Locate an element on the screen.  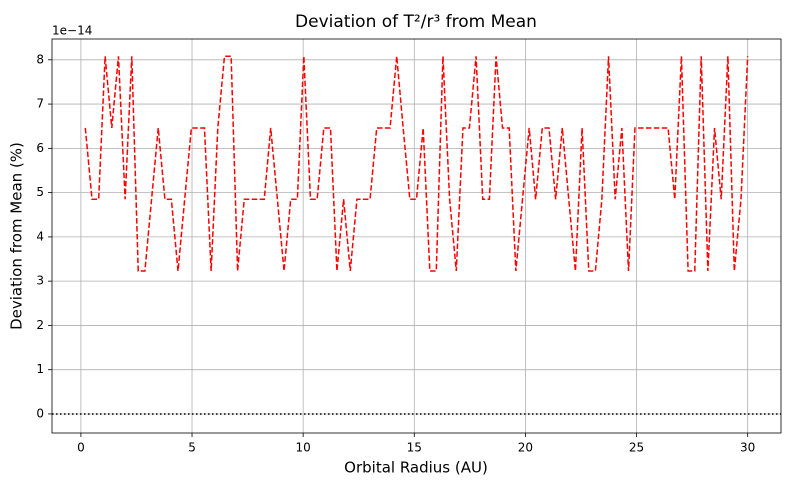
chart-title: Deviation of T²/r³ from Mean is located at coordinates (416, 22).